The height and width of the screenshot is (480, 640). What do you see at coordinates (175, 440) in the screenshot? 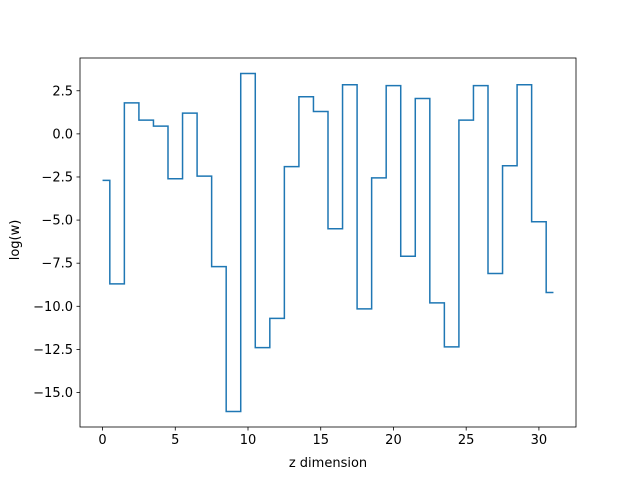
I see `x-tick-label: 5` at bounding box center [175, 440].